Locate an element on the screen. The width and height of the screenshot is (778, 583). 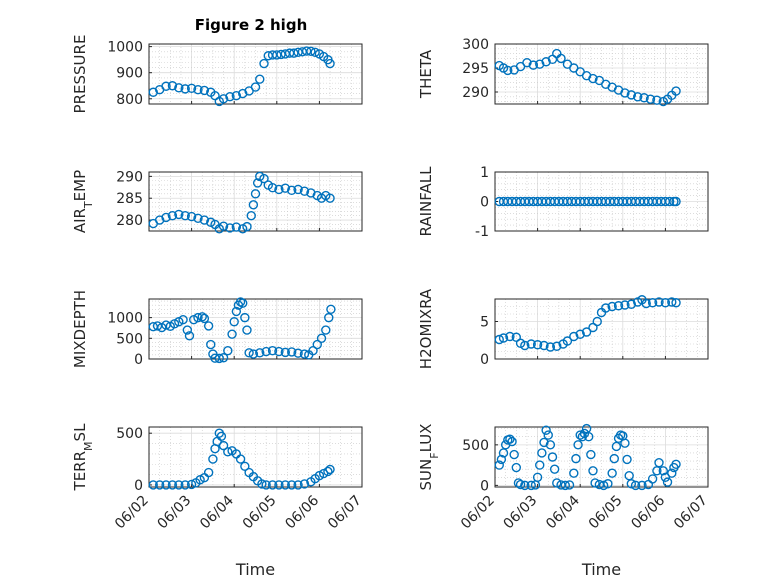
y-tick-label: 295 is located at coordinates (475, 69).